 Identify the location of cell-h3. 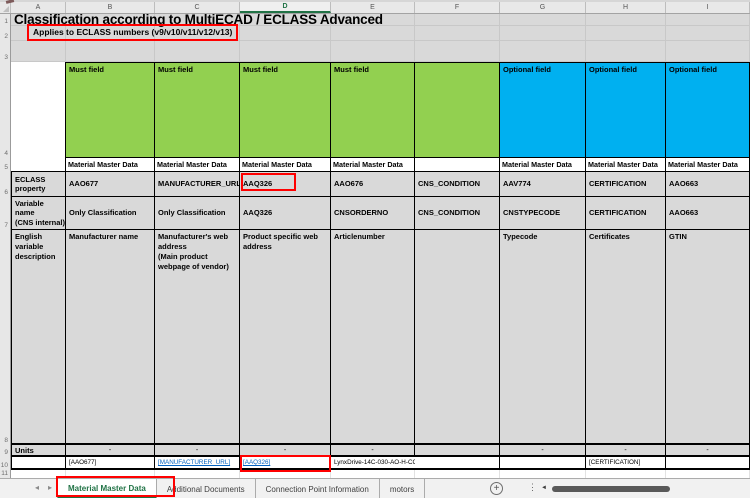
(626, 51).